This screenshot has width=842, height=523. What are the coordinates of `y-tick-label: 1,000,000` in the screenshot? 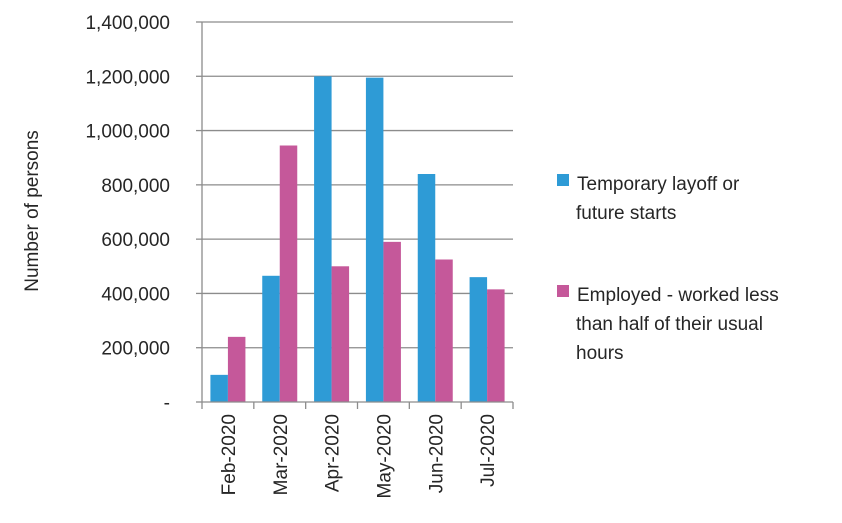 It's located at (127, 132).